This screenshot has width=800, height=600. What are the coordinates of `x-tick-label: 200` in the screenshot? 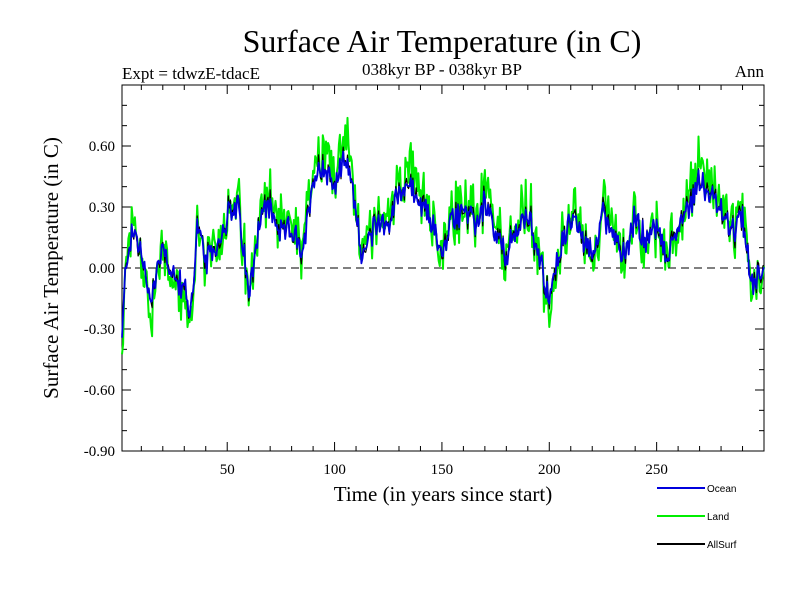 It's located at (549, 470).